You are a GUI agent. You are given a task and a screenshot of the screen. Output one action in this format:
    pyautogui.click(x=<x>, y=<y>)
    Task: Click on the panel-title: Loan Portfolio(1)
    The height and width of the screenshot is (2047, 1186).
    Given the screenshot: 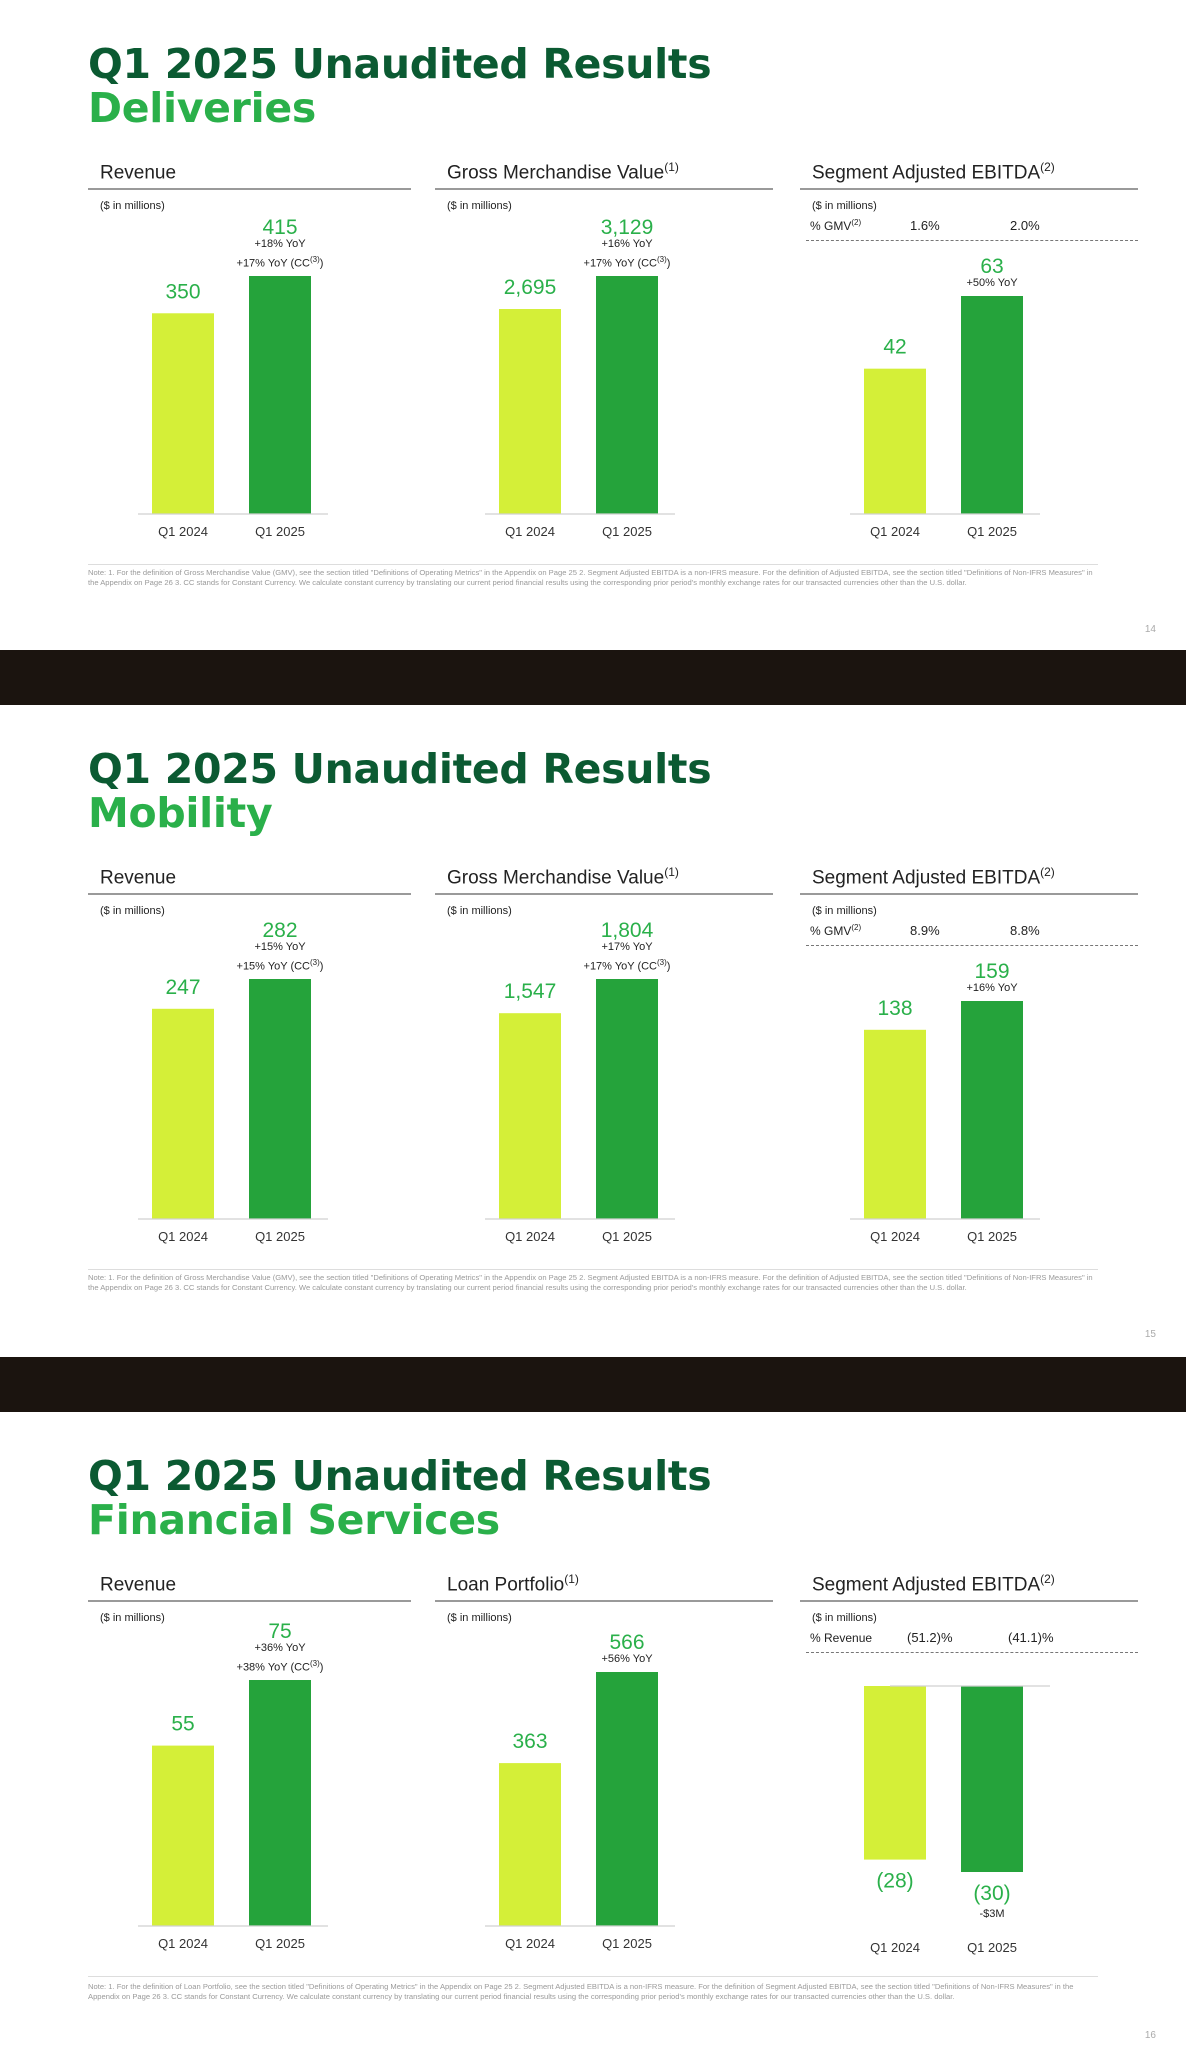 What is the action you would take?
    pyautogui.click(x=513, y=1584)
    